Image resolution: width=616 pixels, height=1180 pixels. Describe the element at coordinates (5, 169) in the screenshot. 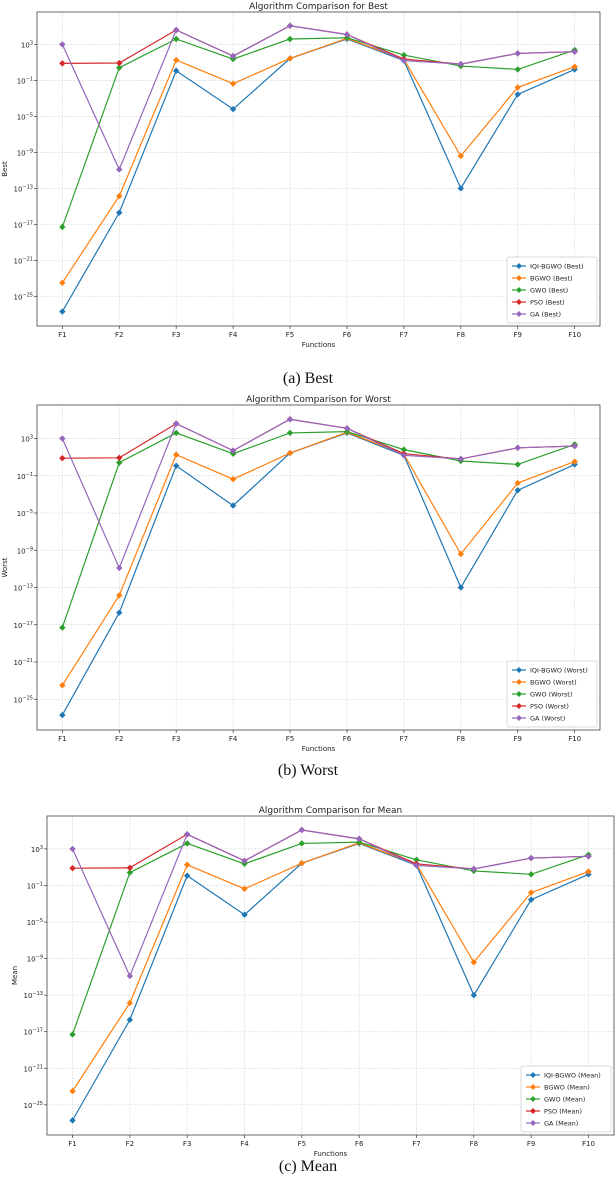

I see `y-axis-label: Best` at that location.